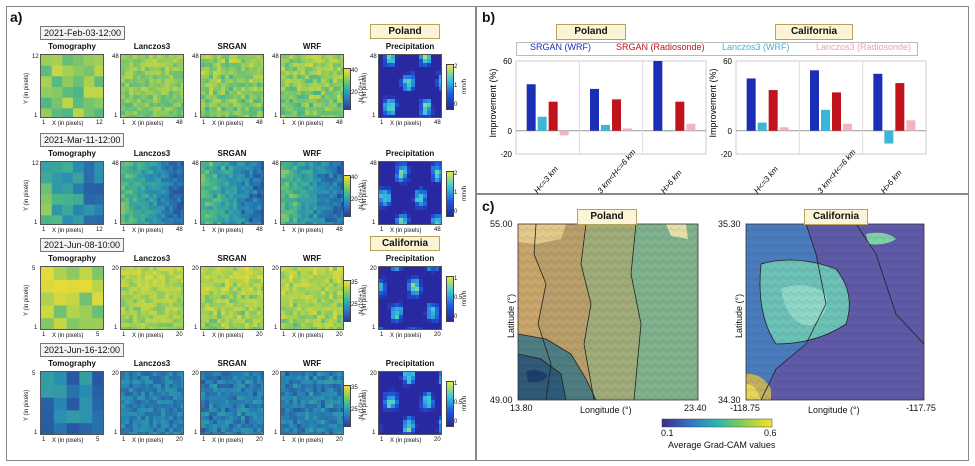 This screenshot has height=466, width=975. I want to click on date-label: 2021-Jun-16-12:00, so click(82, 350).